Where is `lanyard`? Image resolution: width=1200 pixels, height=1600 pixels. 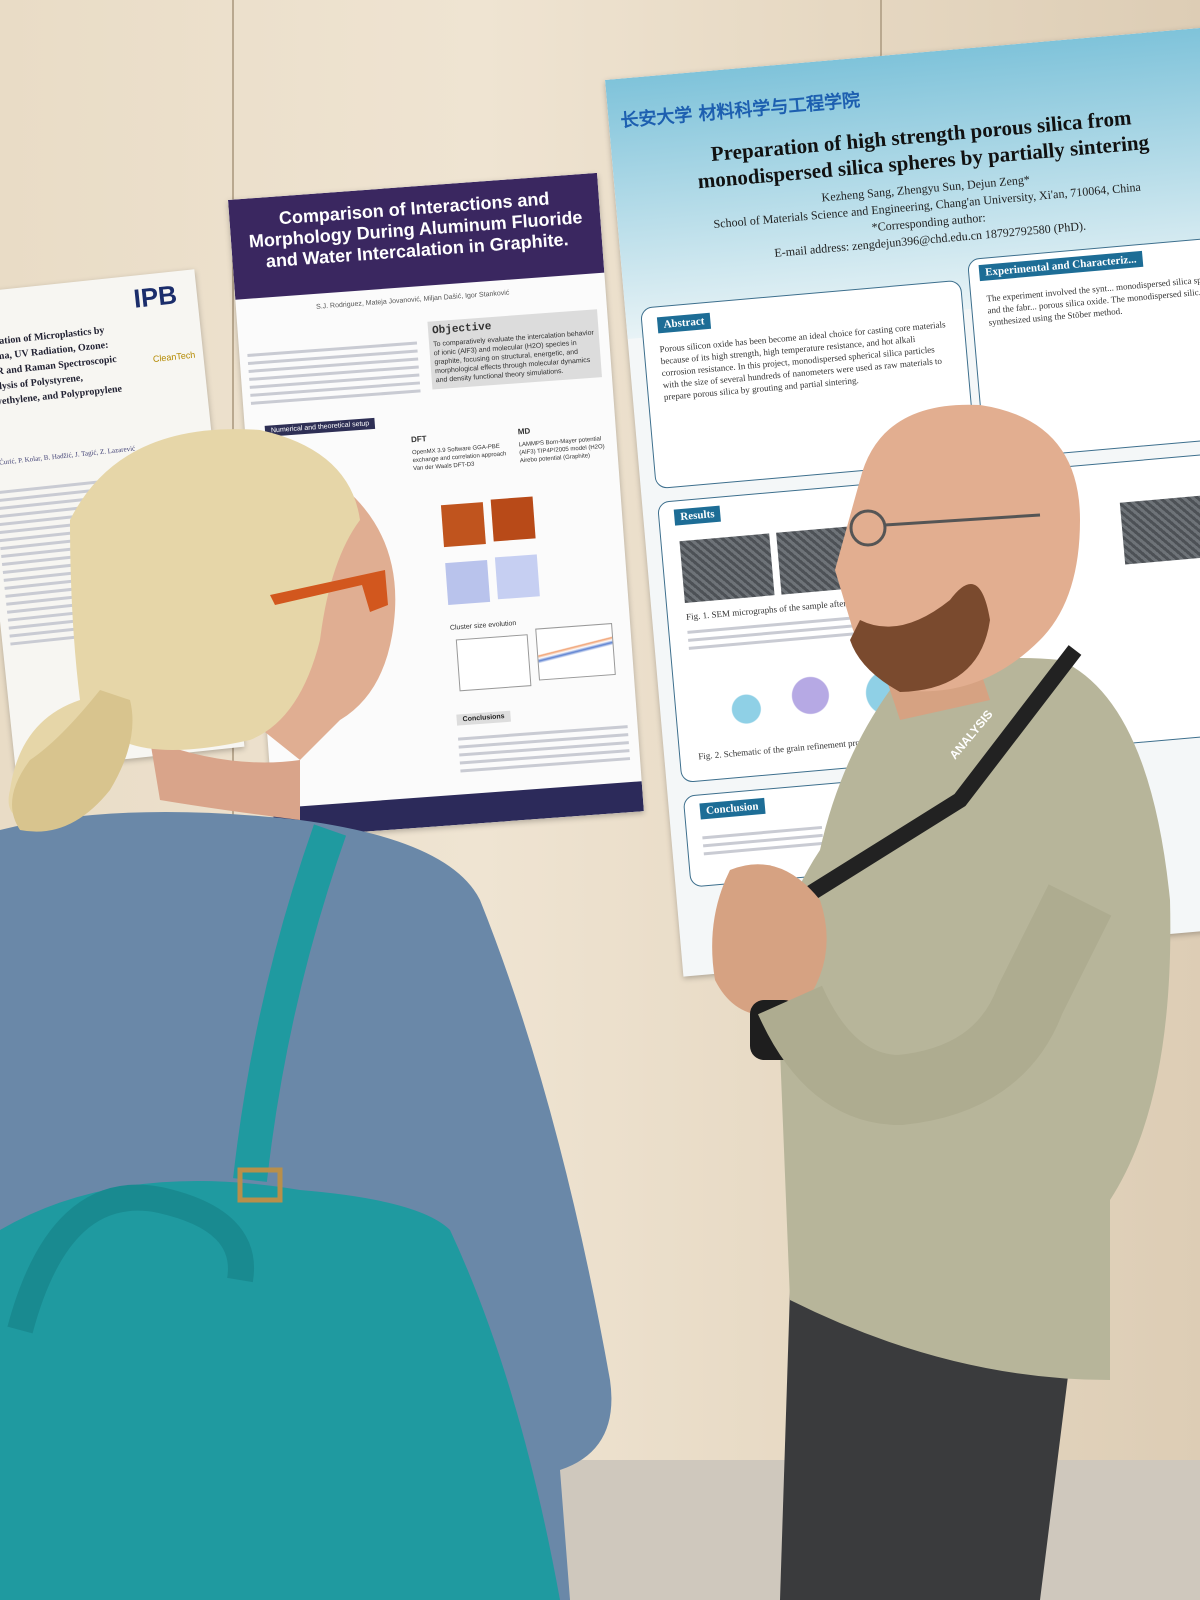
lanyard is located at coordinates (938, 776).